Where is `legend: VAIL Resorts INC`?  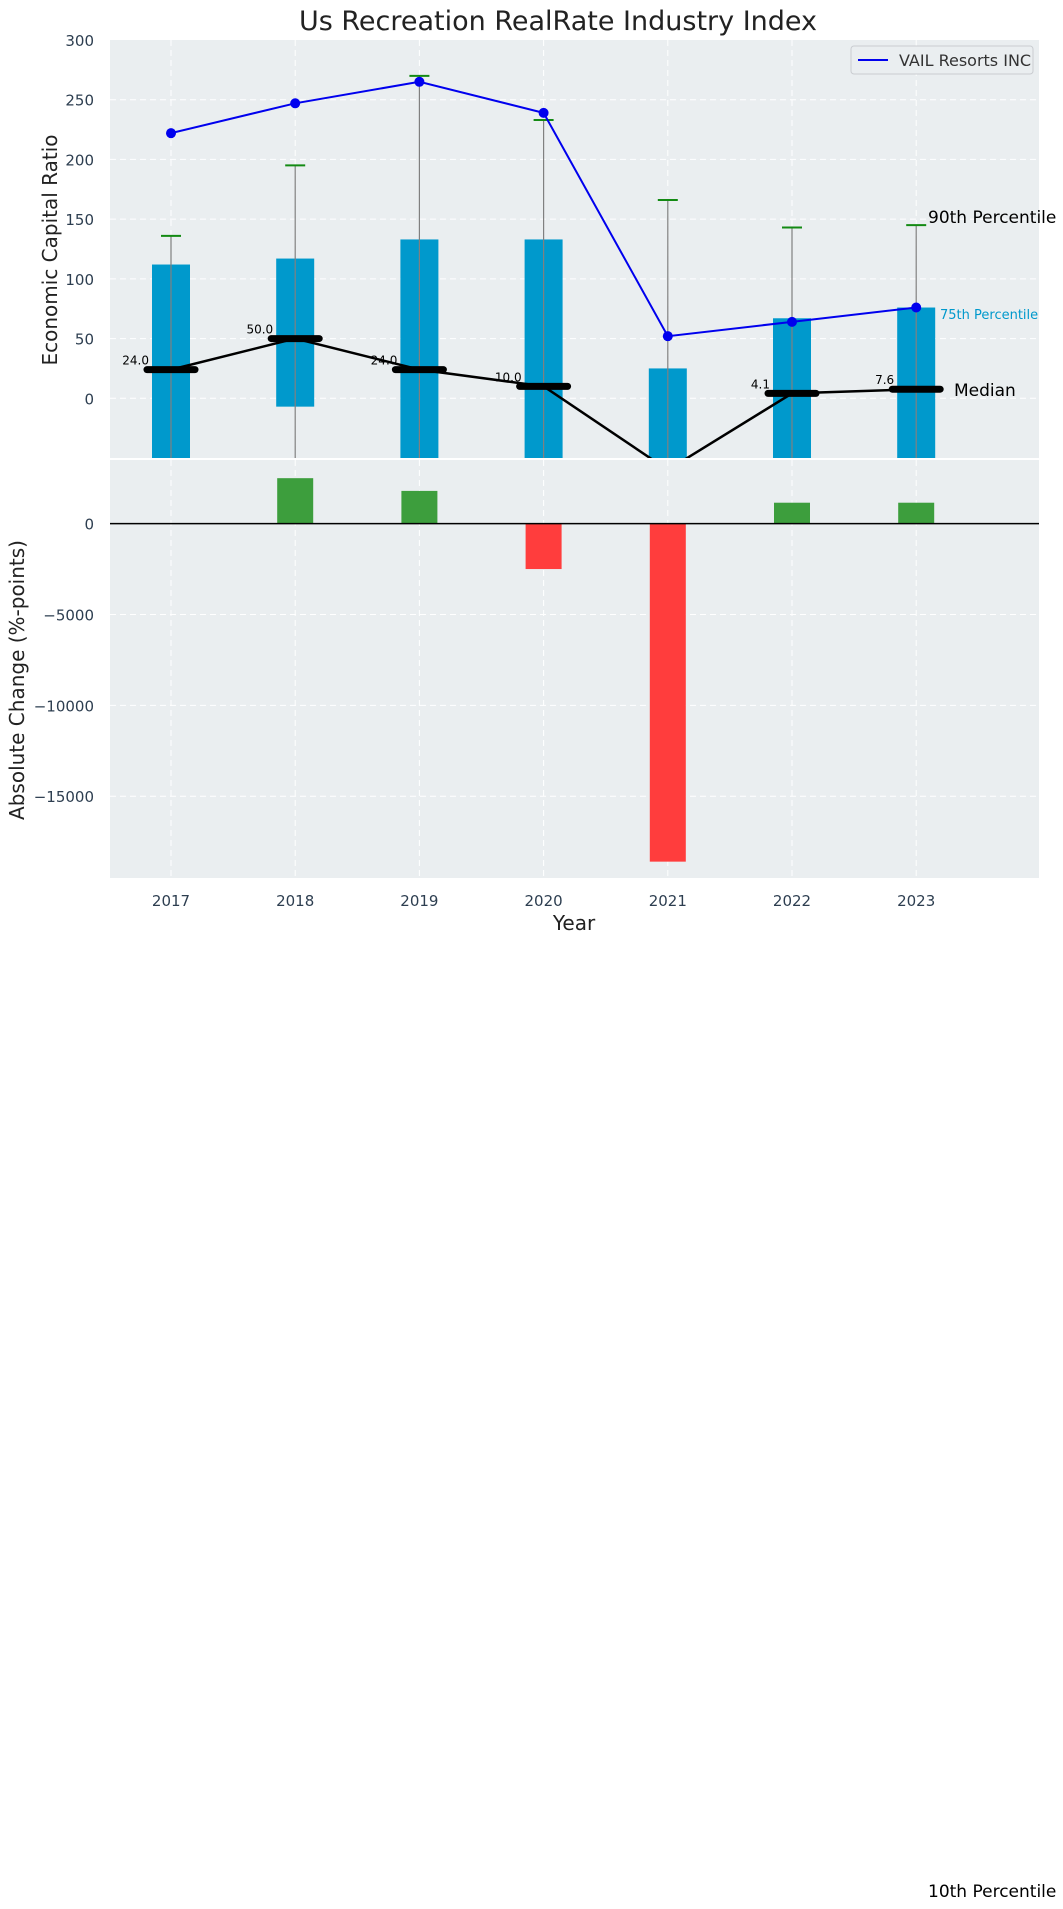
legend: VAIL Resorts INC is located at coordinates (942, 60).